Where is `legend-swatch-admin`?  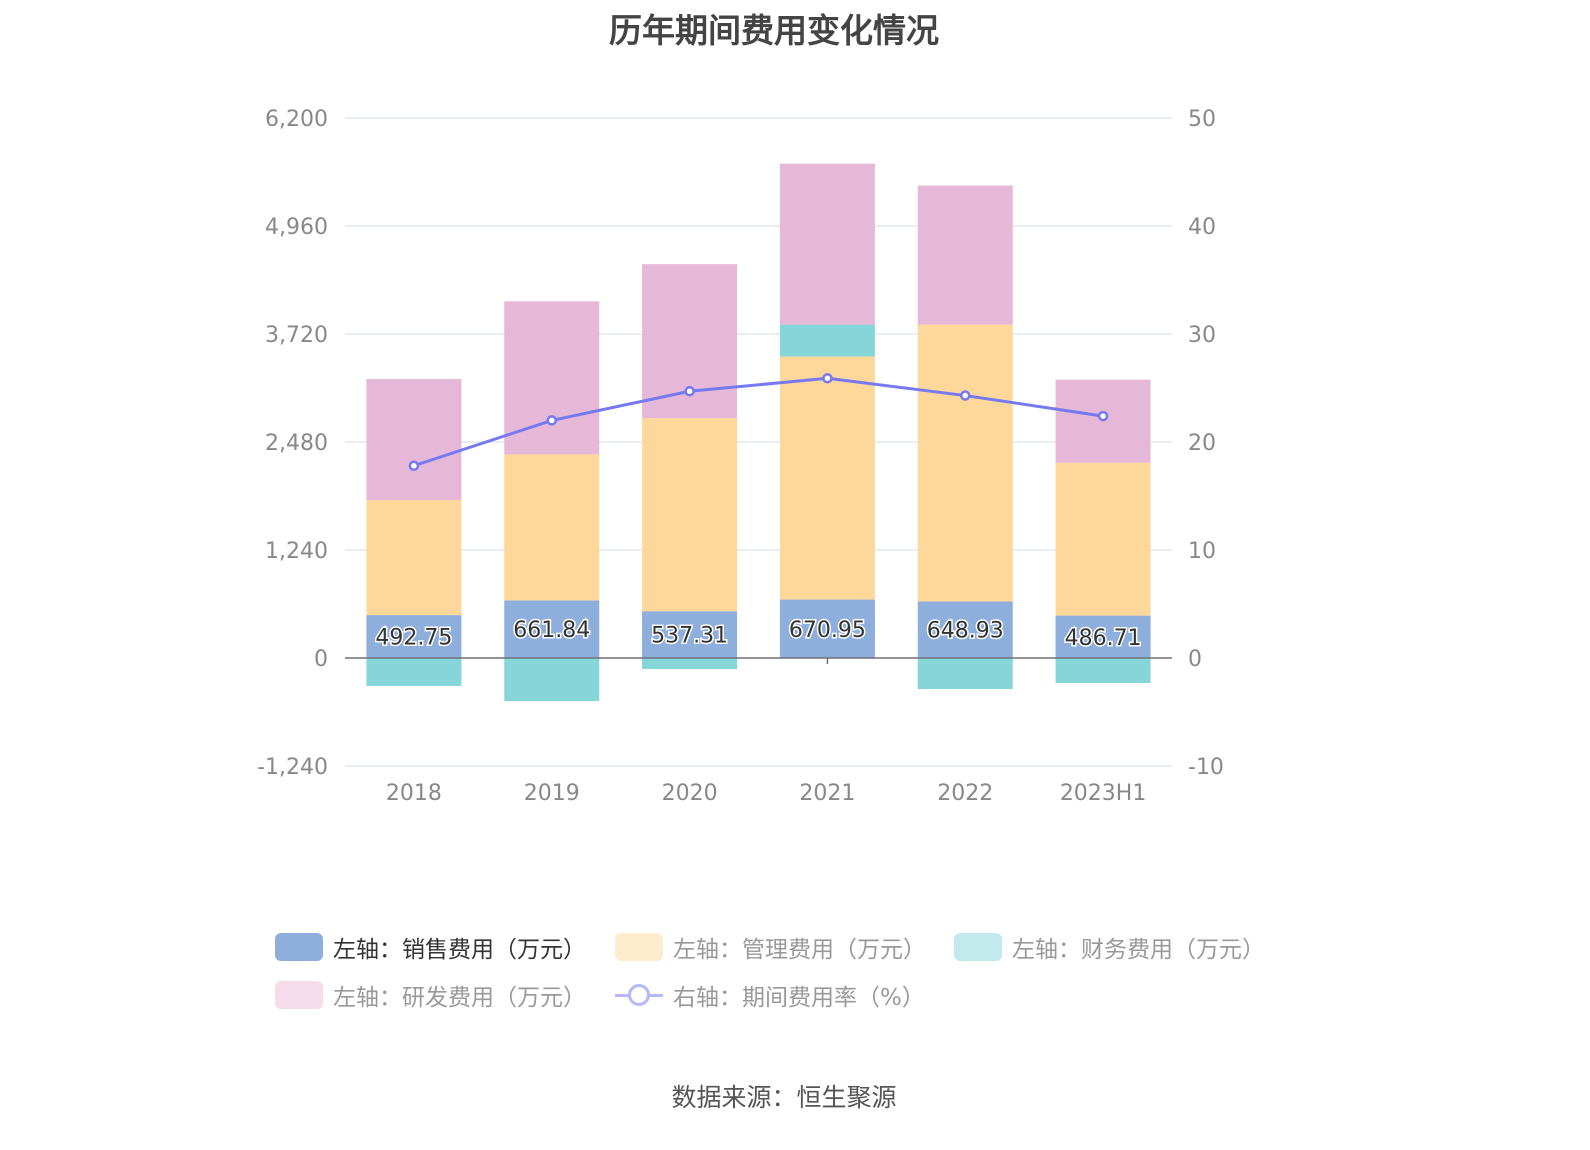 legend-swatch-admin is located at coordinates (639, 947).